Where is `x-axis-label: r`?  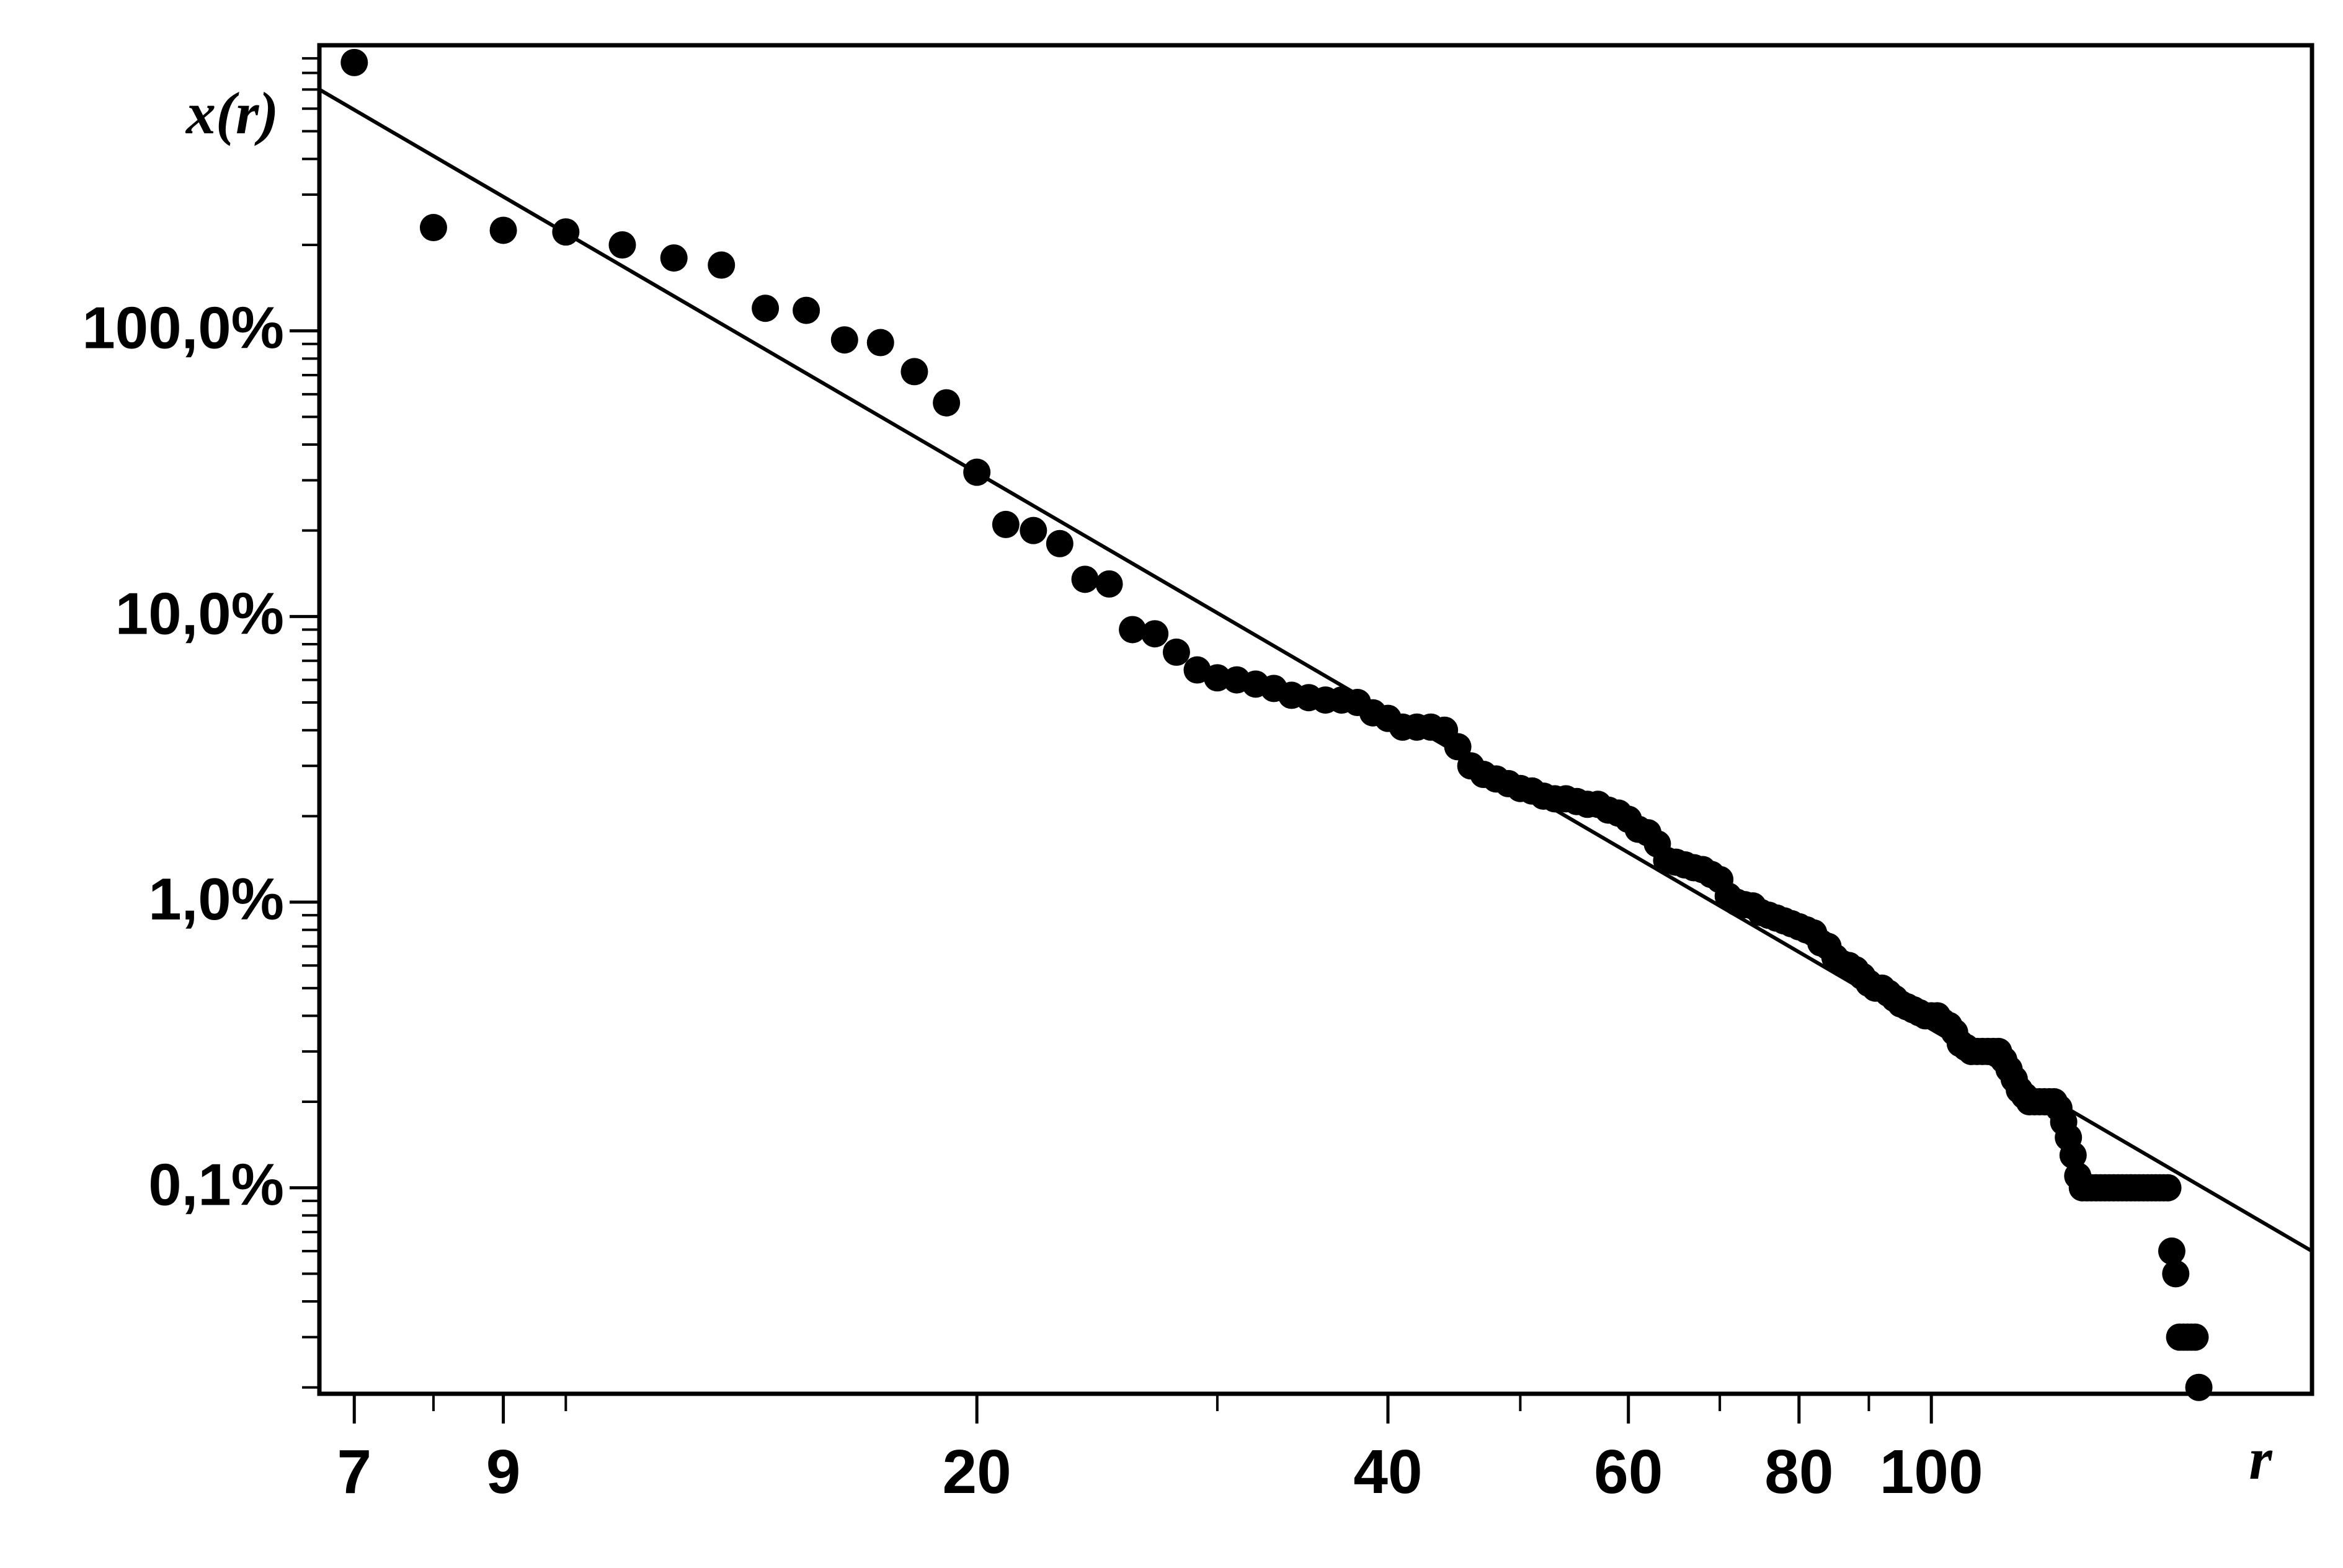
x-axis-label: r is located at coordinates (2261, 1458).